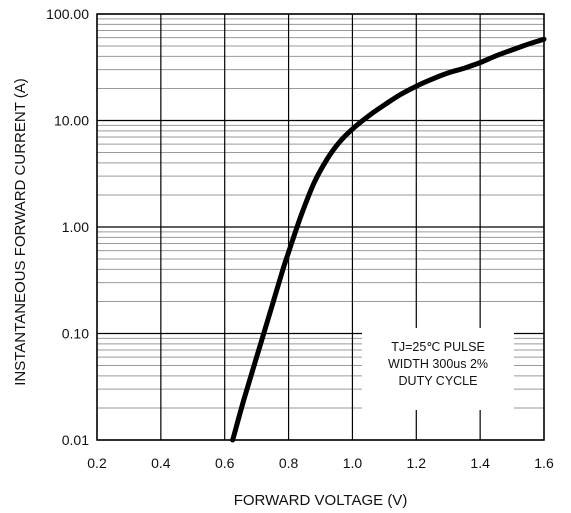 The image size is (571, 513). I want to click on x-tick-label: 1.2, so click(417, 463).